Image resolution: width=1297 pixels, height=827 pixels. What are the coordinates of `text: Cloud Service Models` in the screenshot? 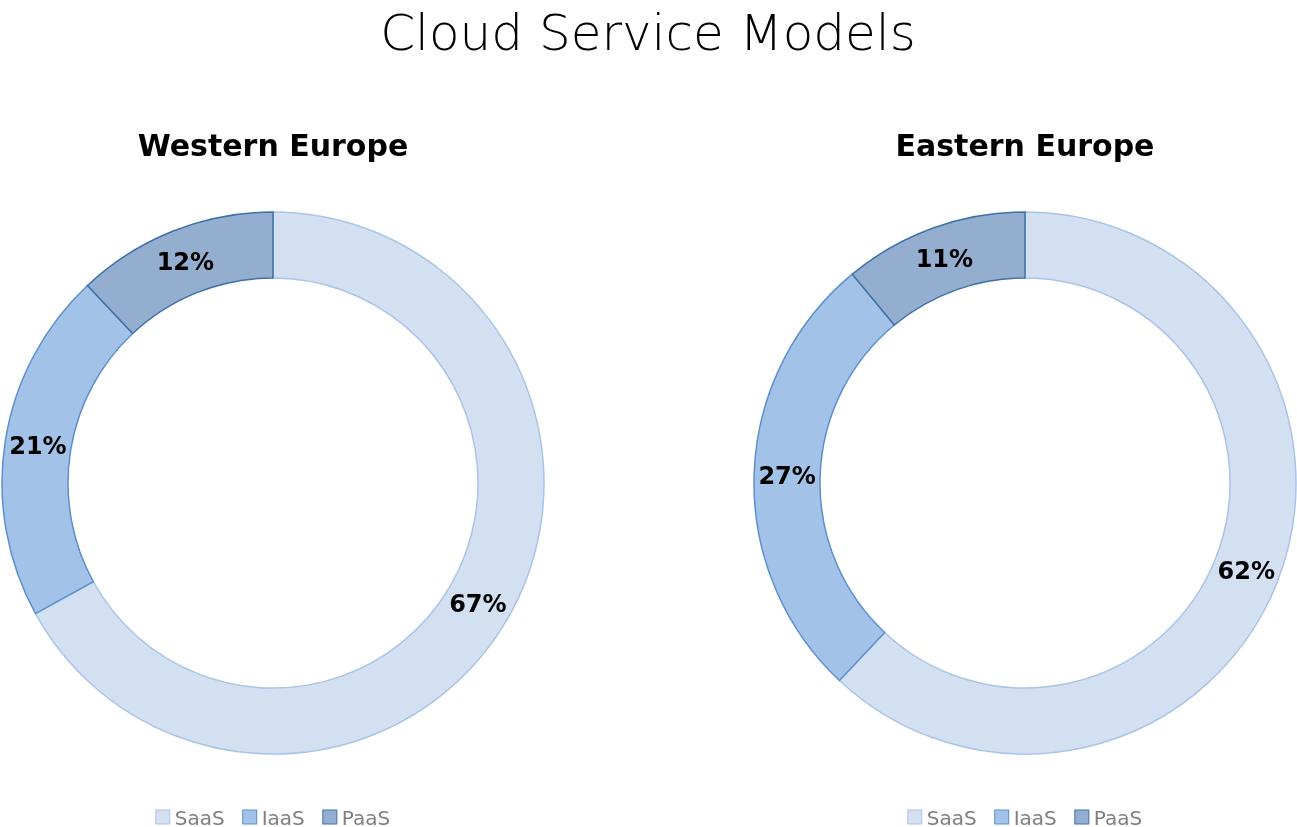 It's located at (648, 33).